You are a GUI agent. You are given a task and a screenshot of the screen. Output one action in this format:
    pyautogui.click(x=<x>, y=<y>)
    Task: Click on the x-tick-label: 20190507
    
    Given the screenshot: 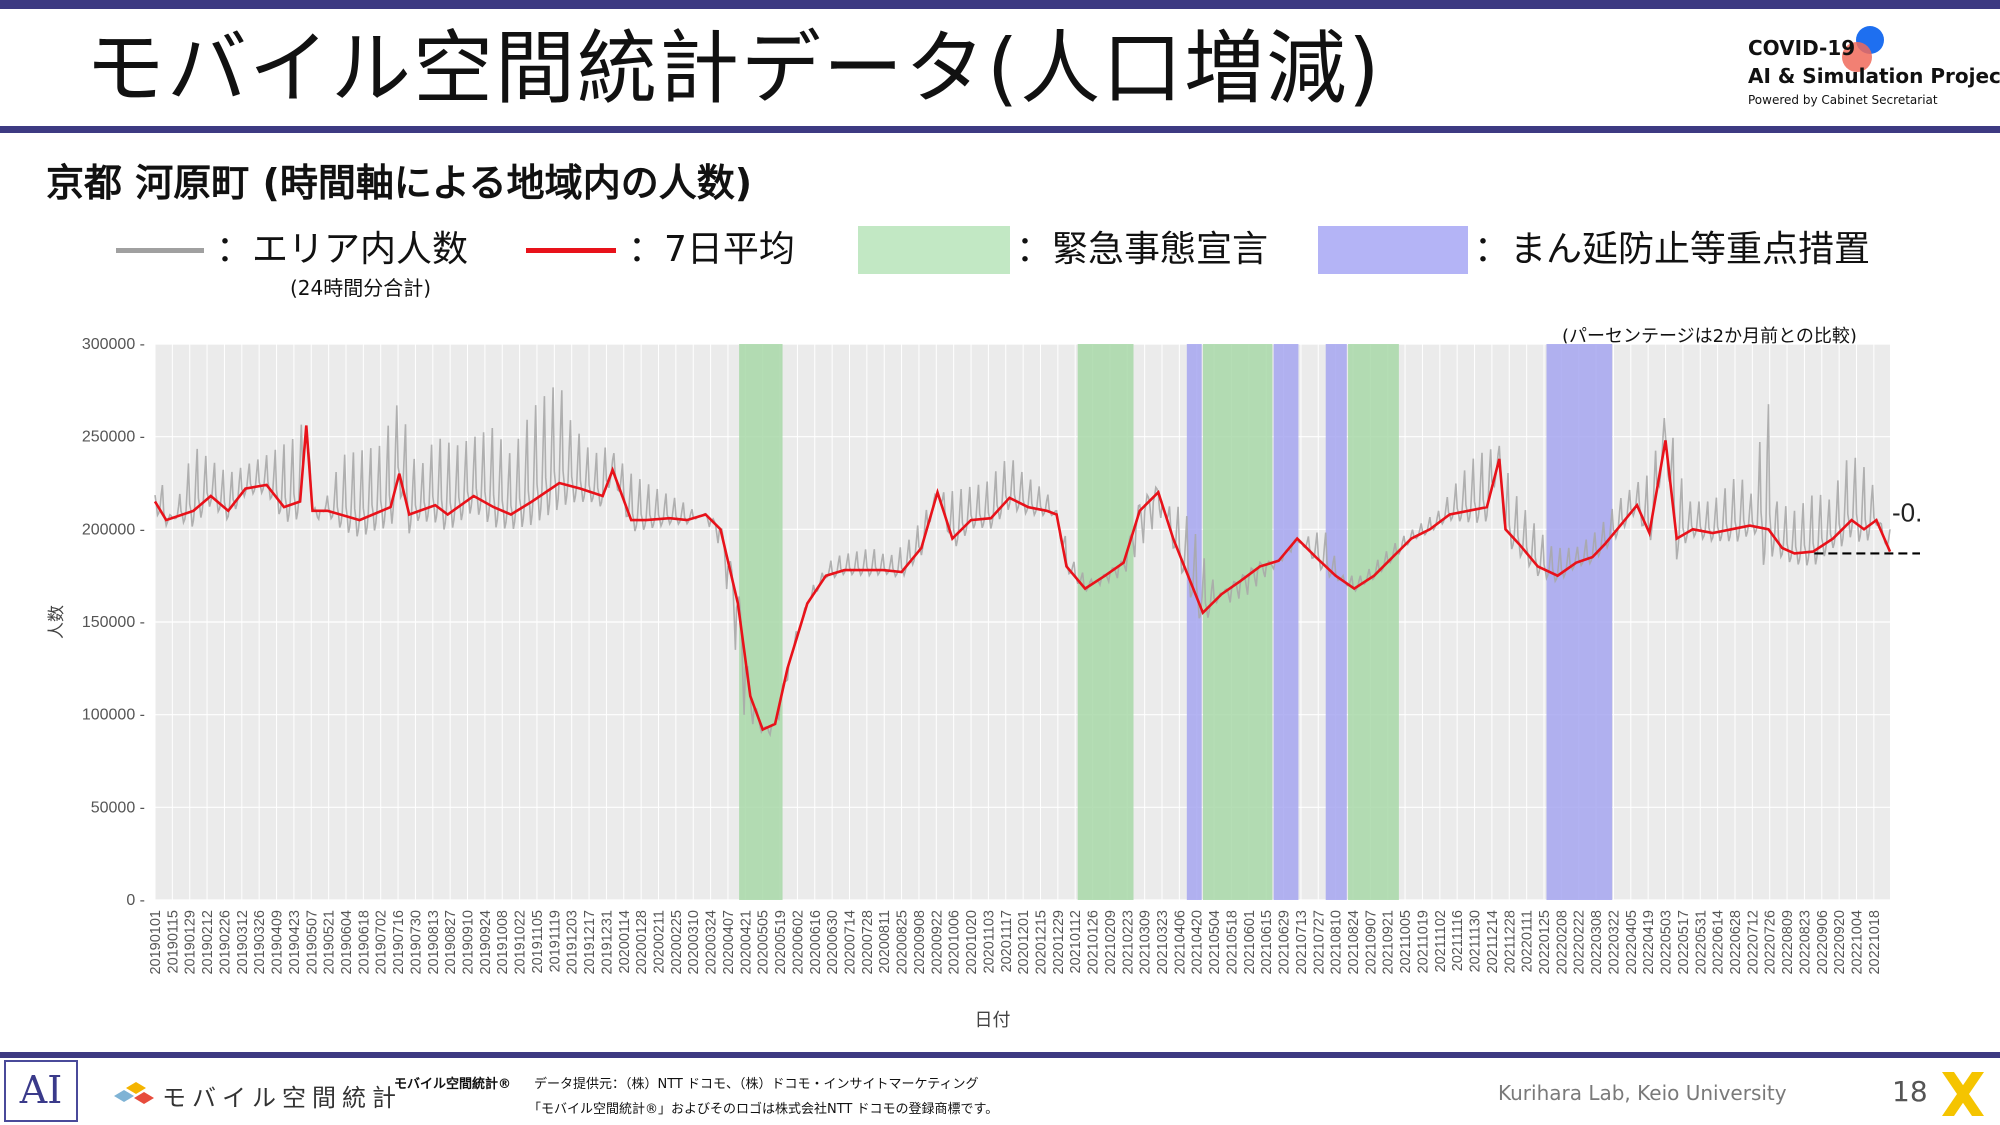 What is the action you would take?
    pyautogui.click(x=312, y=942)
    